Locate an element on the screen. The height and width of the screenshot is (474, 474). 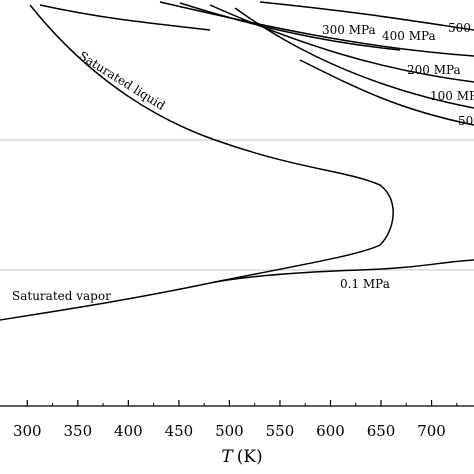
curve-400-mpa is located at coordinates (316, 29).